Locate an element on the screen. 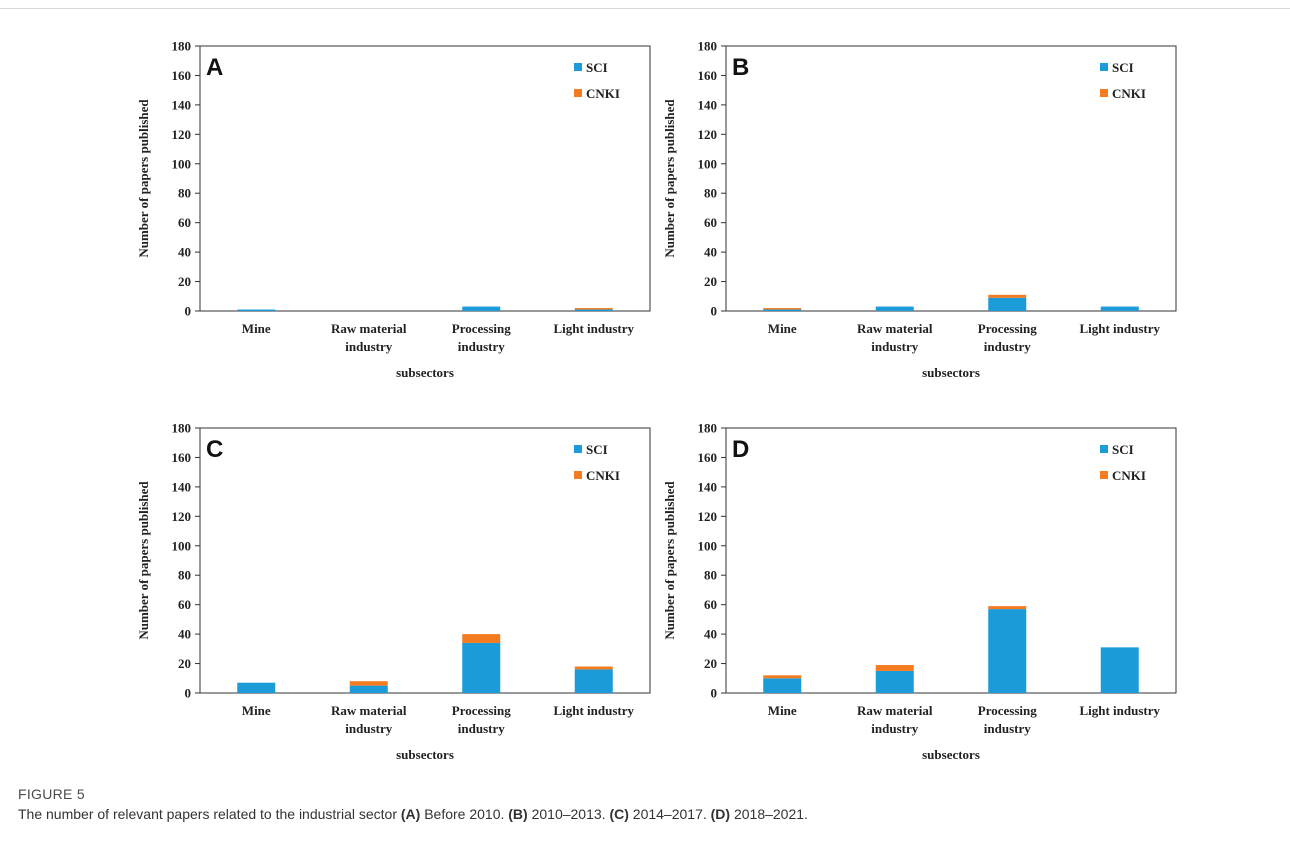  y-tick-label: 160 is located at coordinates (182, 457).